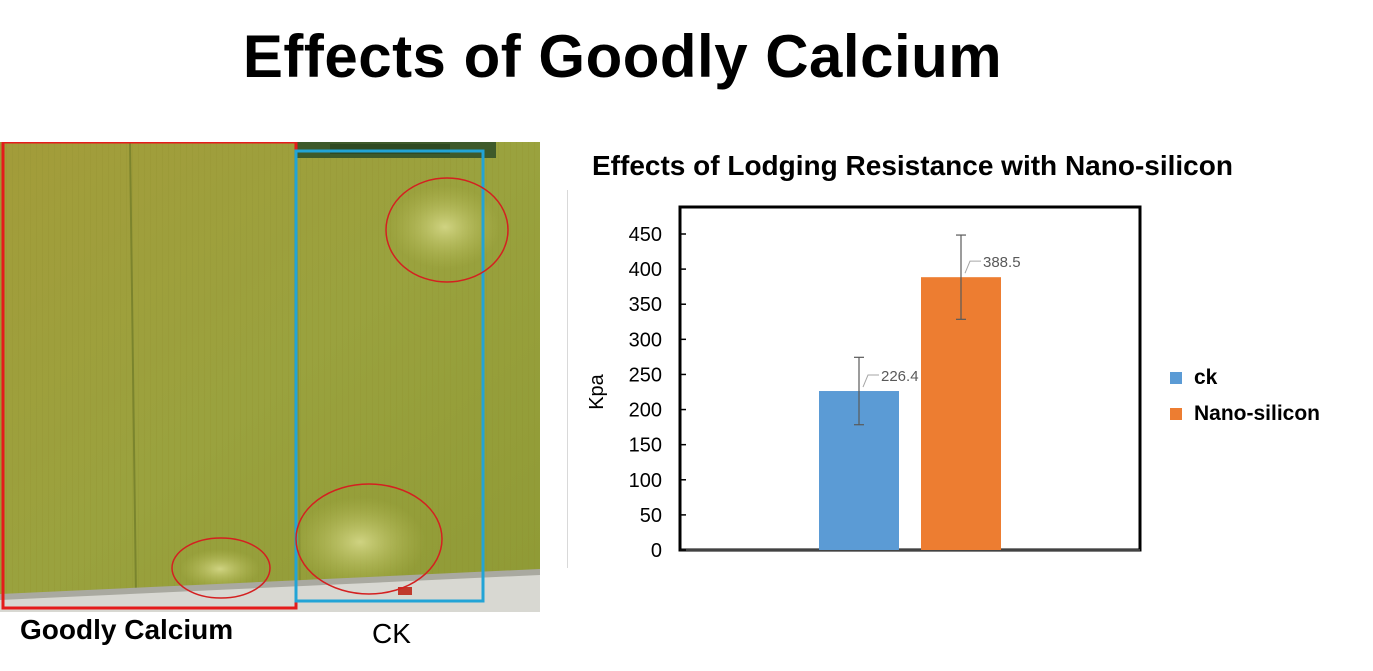 This screenshot has height=671, width=1373. What do you see at coordinates (127, 629) in the screenshot?
I see `goodly-calcium-caption: Goodly Calcium` at bounding box center [127, 629].